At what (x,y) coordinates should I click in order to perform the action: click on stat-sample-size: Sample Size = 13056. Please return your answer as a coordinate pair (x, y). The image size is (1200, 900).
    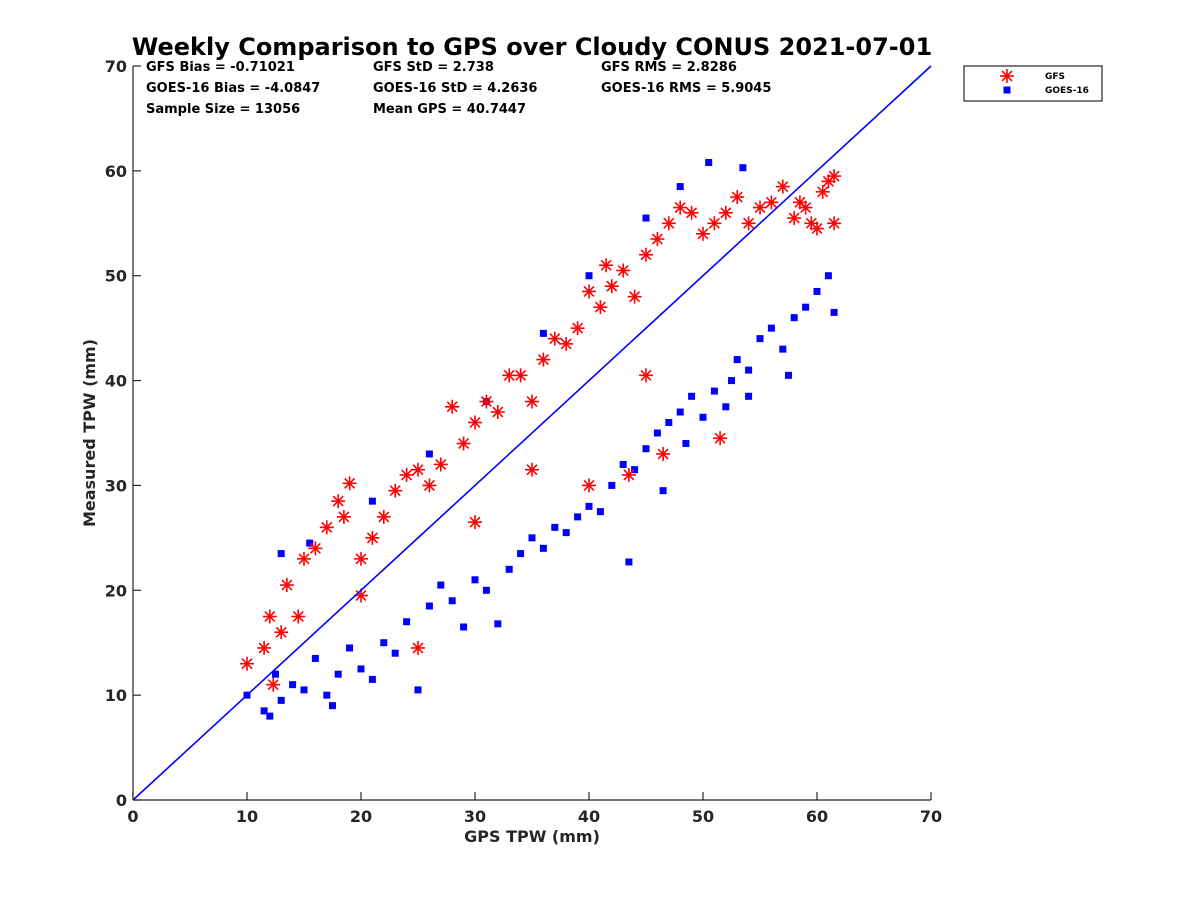
    Looking at the image, I should click on (223, 109).